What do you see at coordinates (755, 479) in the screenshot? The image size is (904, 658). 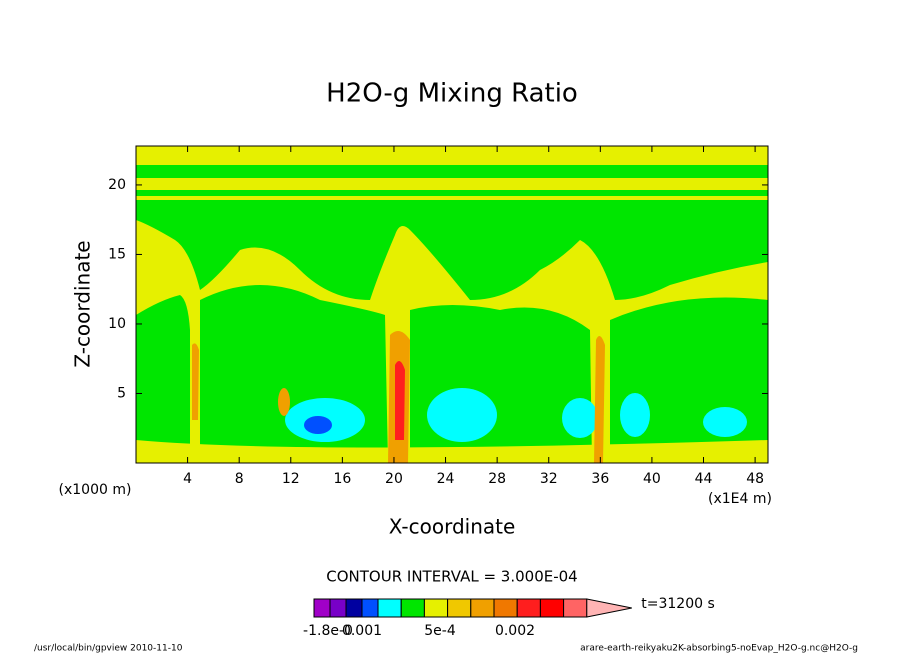 I see `x-tick-label: 48` at bounding box center [755, 479].